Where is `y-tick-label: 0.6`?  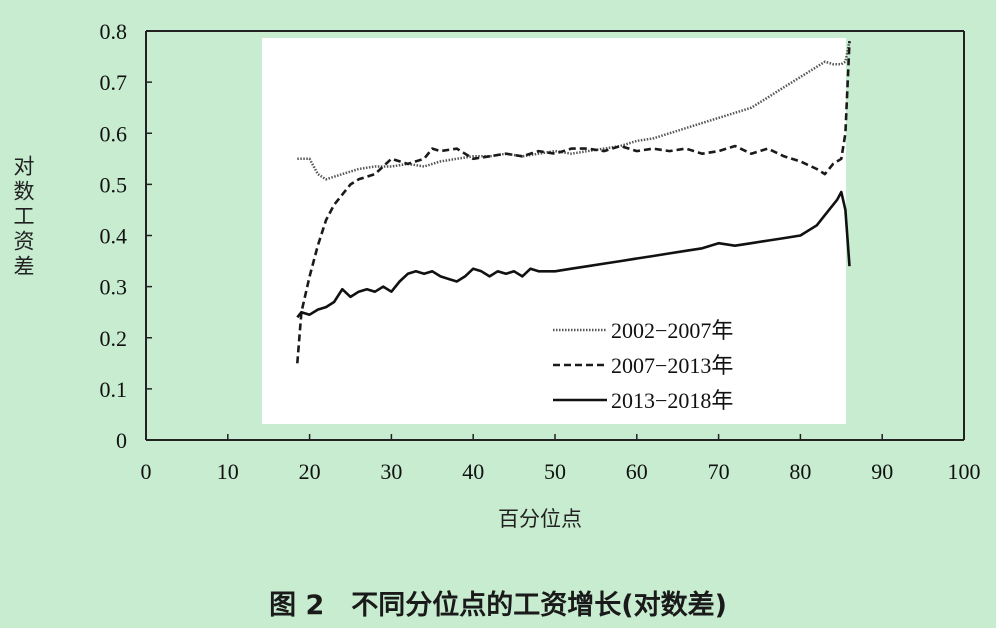 y-tick-label: 0.6 is located at coordinates (114, 133).